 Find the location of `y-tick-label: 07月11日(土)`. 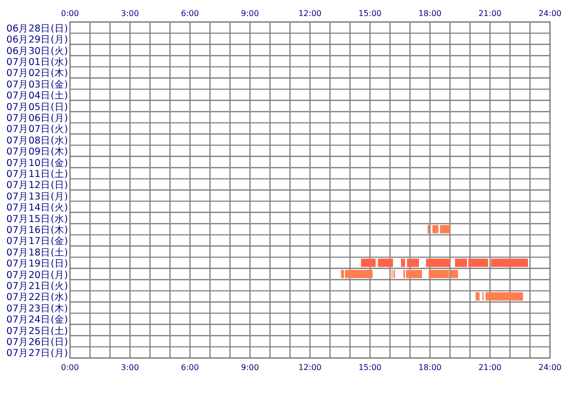

y-tick-label: 07月11日(土) is located at coordinates (37, 174).